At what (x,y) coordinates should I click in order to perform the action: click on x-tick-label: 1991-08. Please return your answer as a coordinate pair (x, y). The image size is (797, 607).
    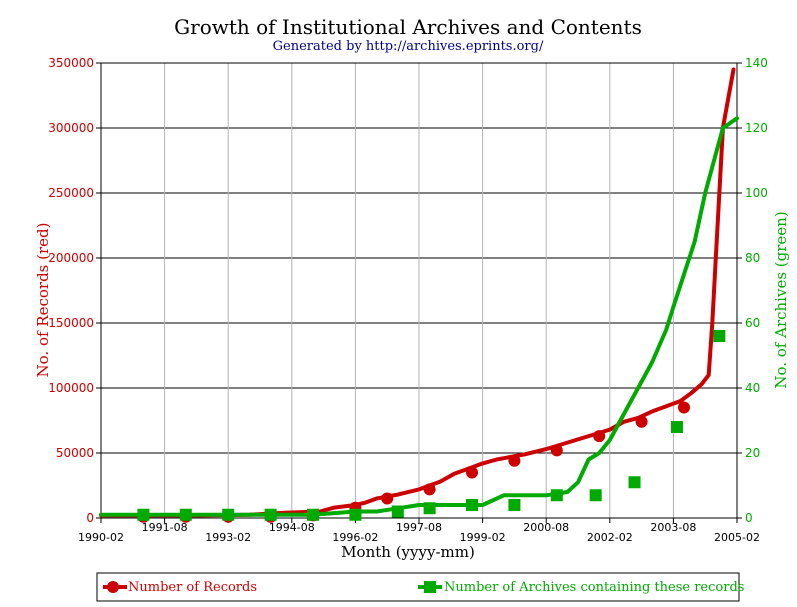
    Looking at the image, I should click on (165, 527).